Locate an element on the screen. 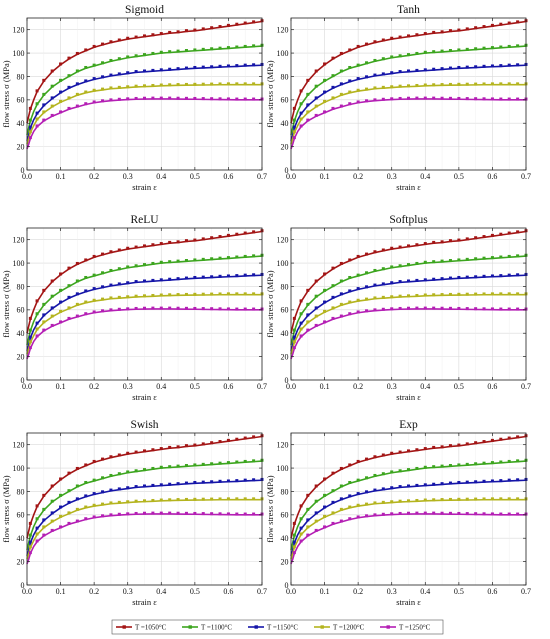  panel-title: ReLU is located at coordinates (144, 220).